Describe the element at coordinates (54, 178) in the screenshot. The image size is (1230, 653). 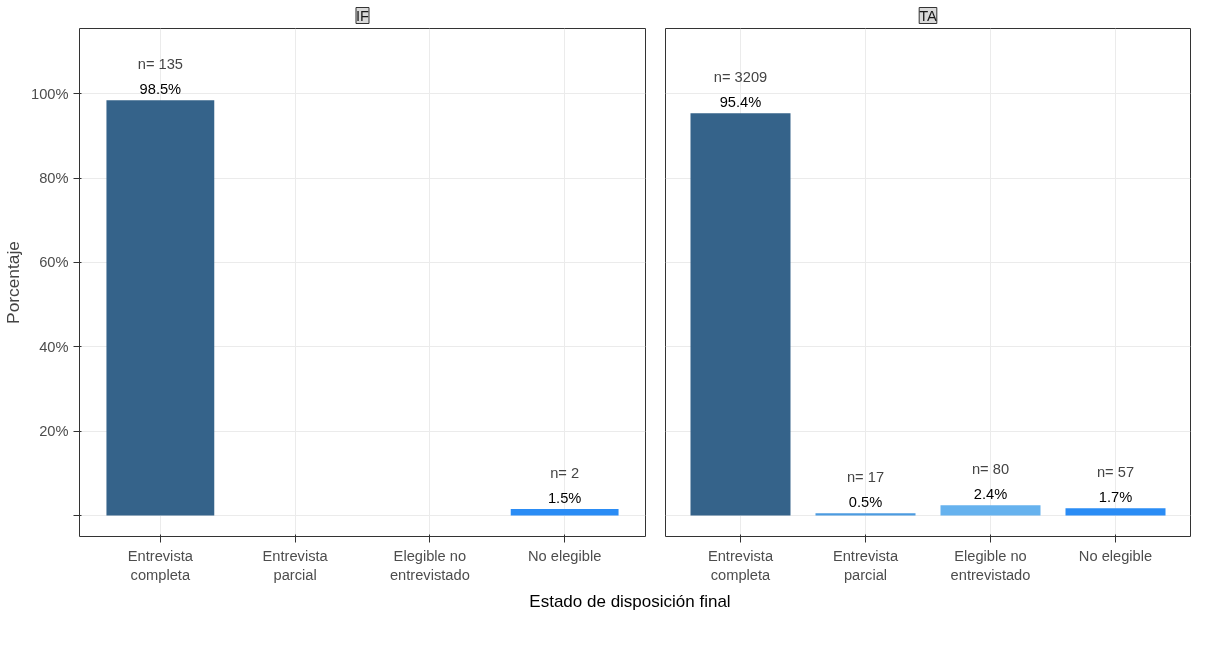
I see `y-tick-label: 80%` at that location.